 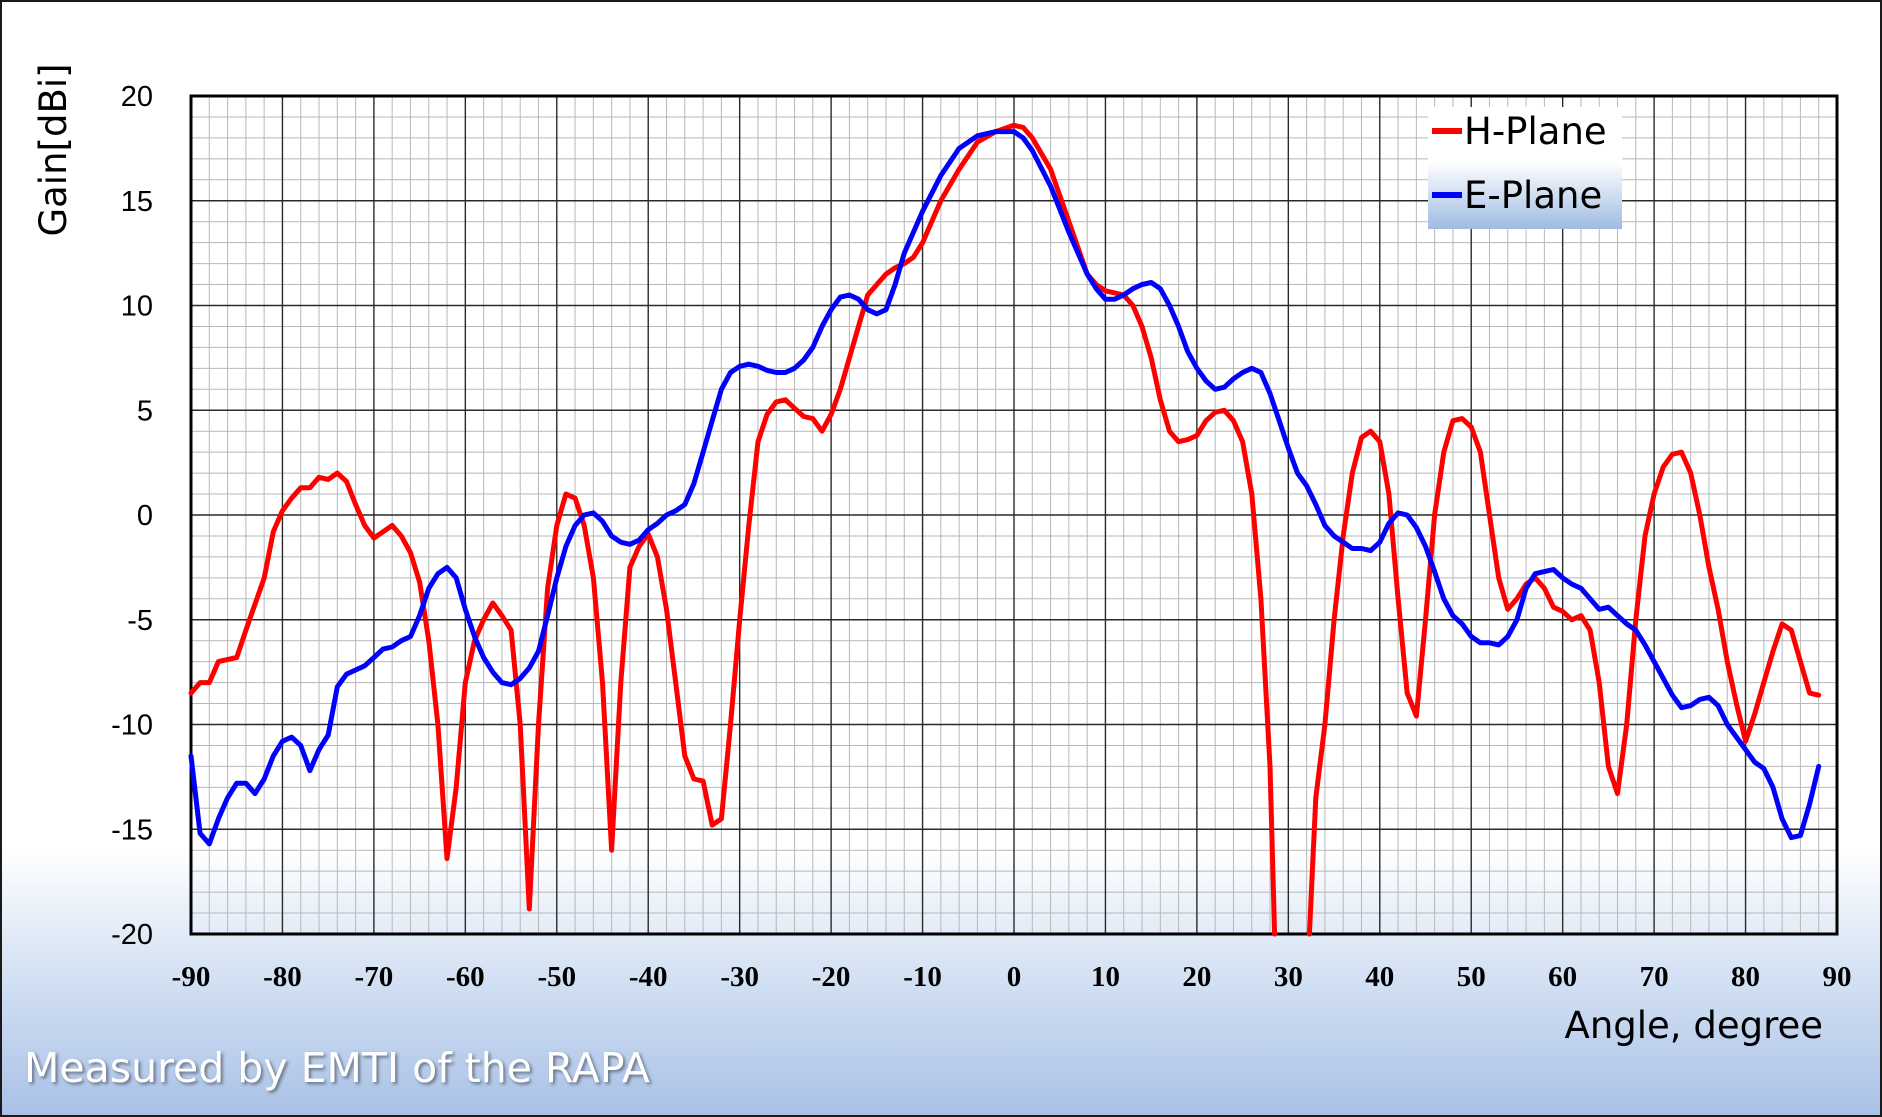 What do you see at coordinates (1288, 977) in the screenshot?
I see `x-tick-label: 30` at bounding box center [1288, 977].